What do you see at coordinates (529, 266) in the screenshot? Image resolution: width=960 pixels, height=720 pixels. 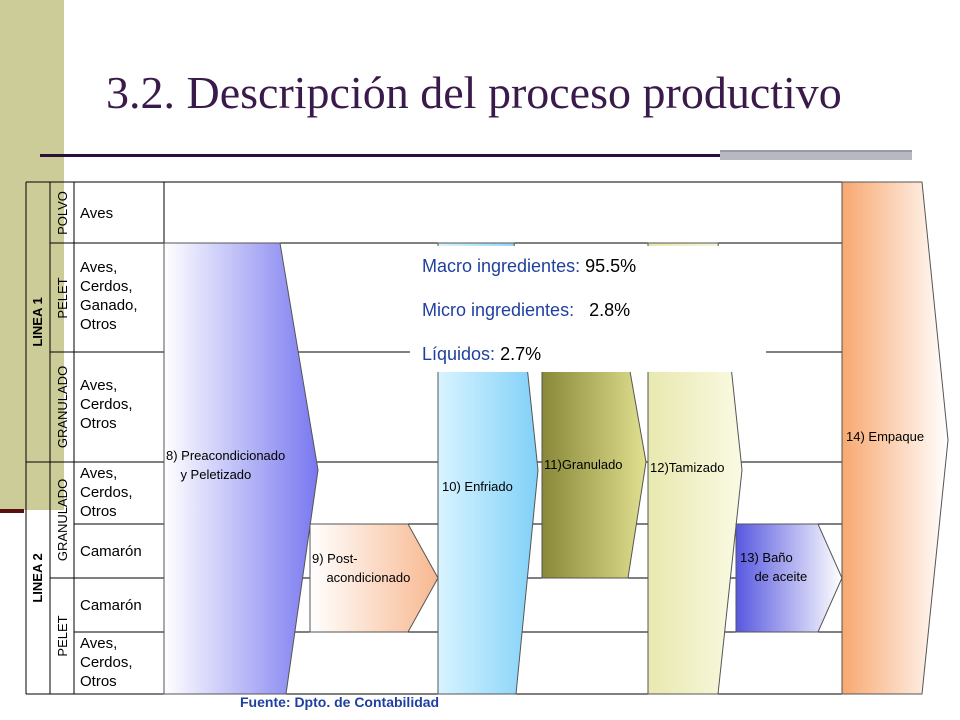 I see `ingredient-macro: Macro ingredientes: 95.5%` at bounding box center [529, 266].